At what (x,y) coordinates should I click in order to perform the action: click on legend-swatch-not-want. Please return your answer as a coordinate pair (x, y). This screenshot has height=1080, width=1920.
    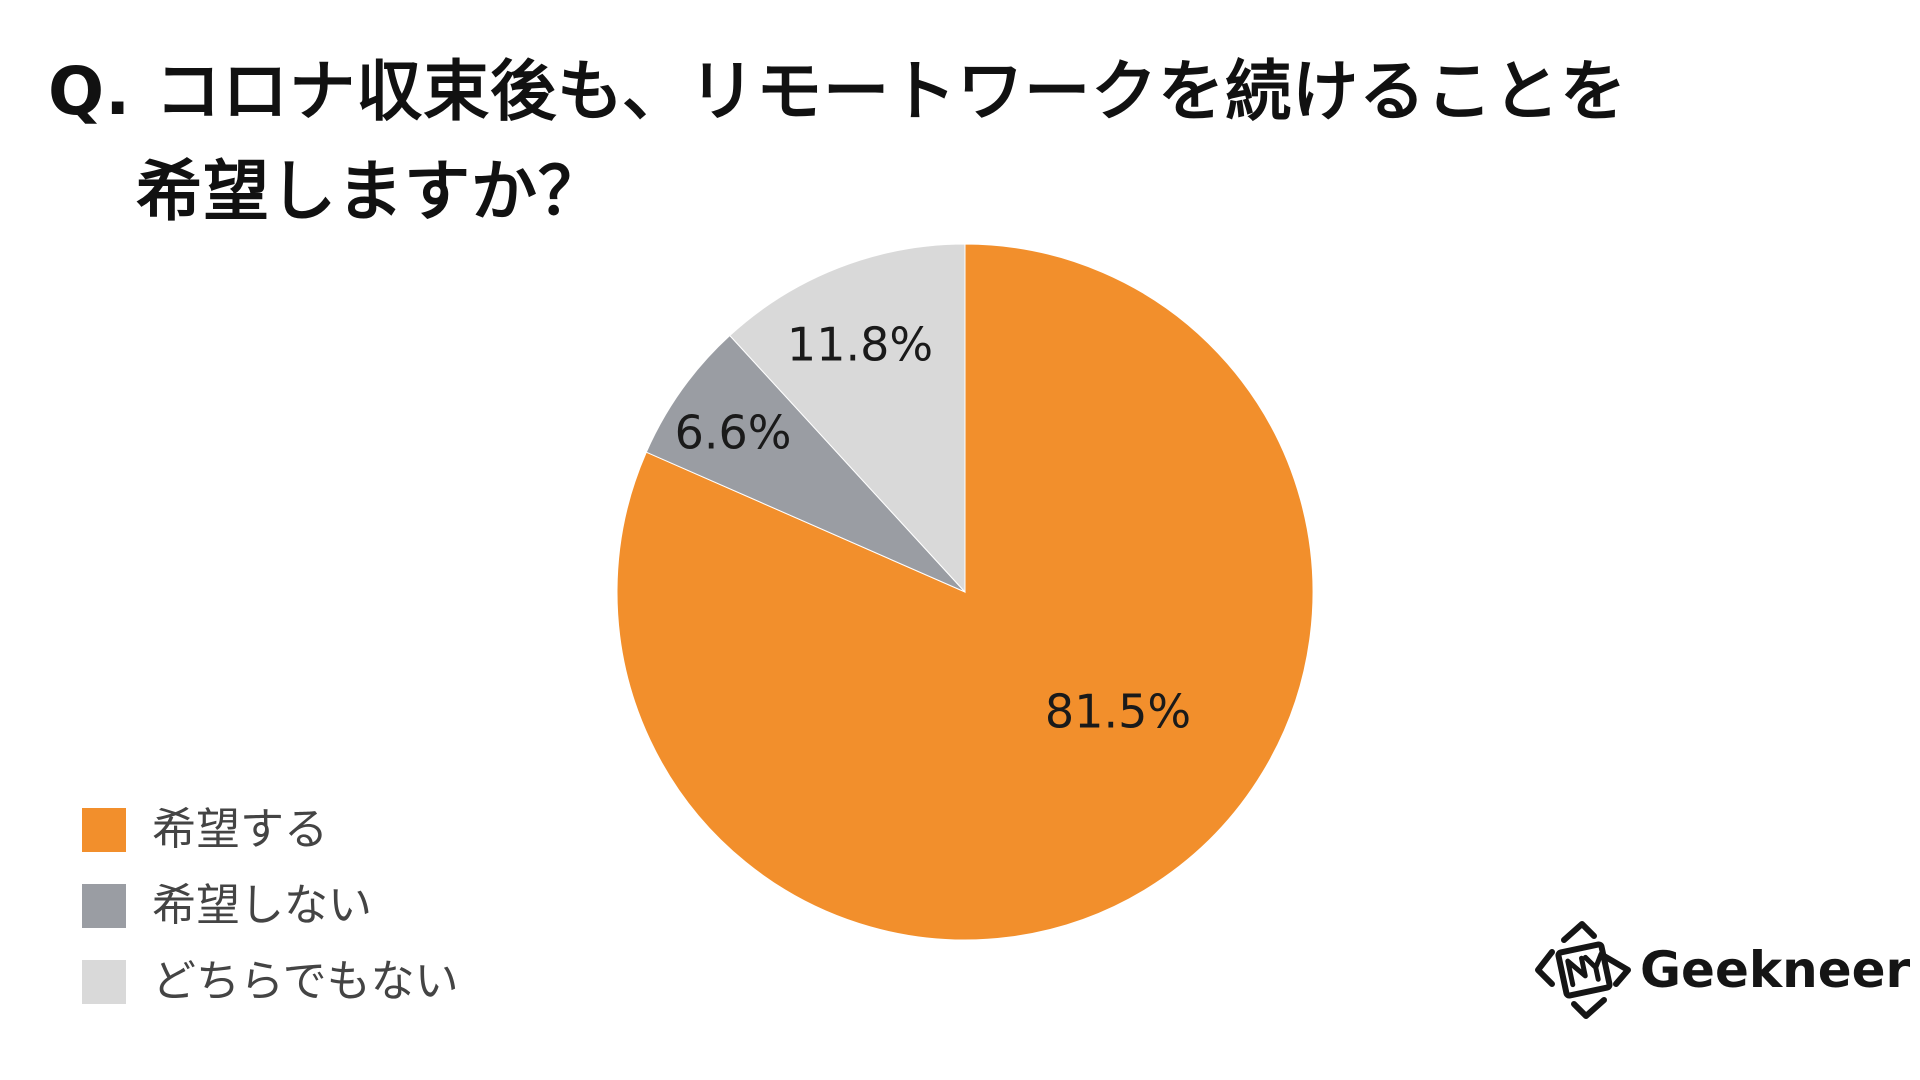
    Looking at the image, I should click on (104, 906).